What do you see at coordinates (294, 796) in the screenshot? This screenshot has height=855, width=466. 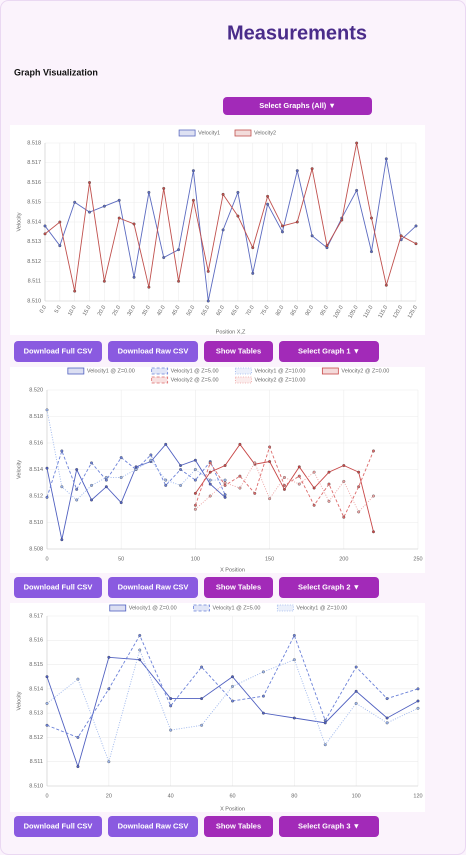 I see `x-tick-label: 80` at bounding box center [294, 796].